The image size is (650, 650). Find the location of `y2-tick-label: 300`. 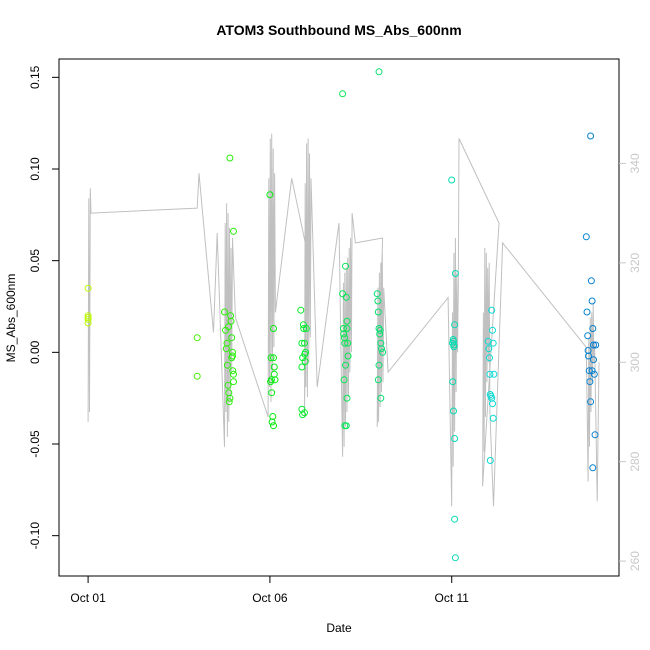

y2-tick-label: 300 is located at coordinates (635, 362).